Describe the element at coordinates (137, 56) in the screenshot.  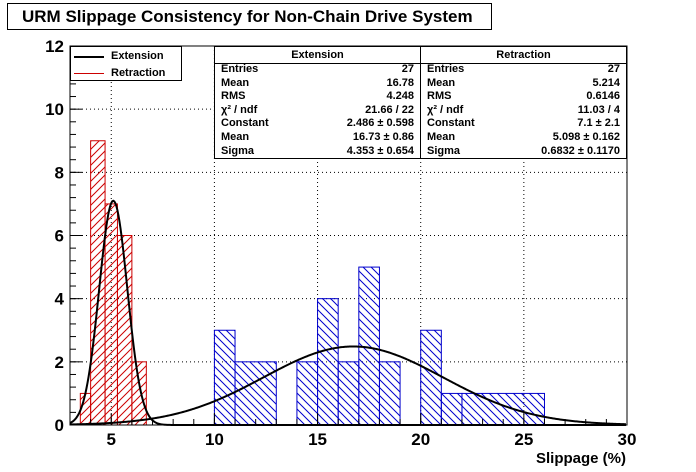
I see `legend-label: Extension` at that location.